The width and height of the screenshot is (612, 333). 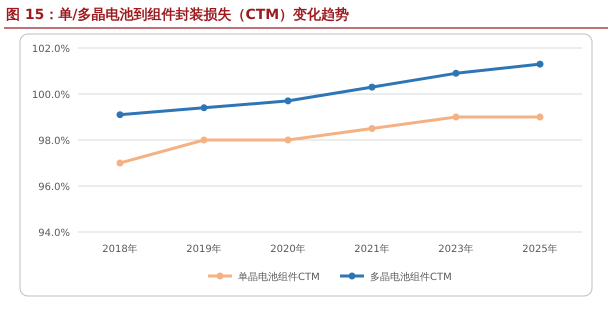 What do you see at coordinates (54, 233) in the screenshot?
I see `y-tick-label: 94.0%` at bounding box center [54, 233].